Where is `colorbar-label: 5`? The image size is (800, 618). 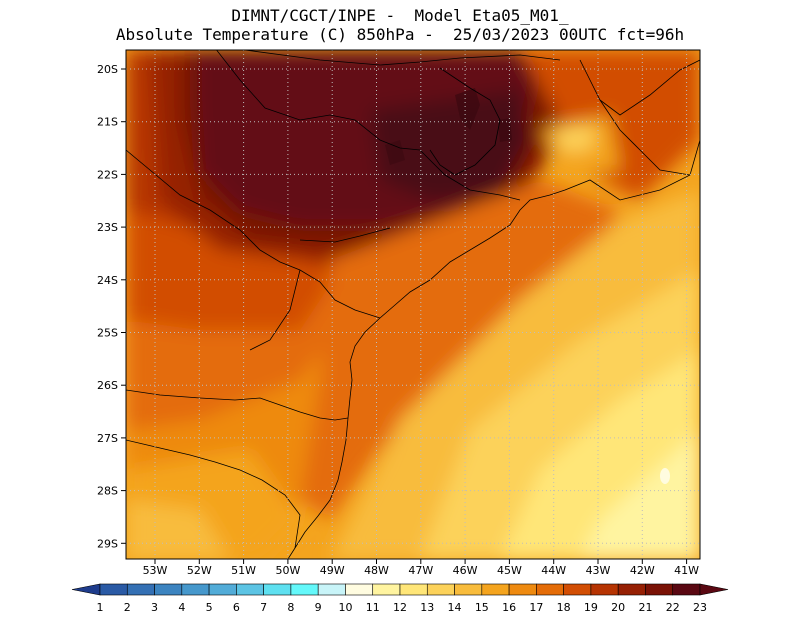 colorbar-label: 5 is located at coordinates (209, 607).